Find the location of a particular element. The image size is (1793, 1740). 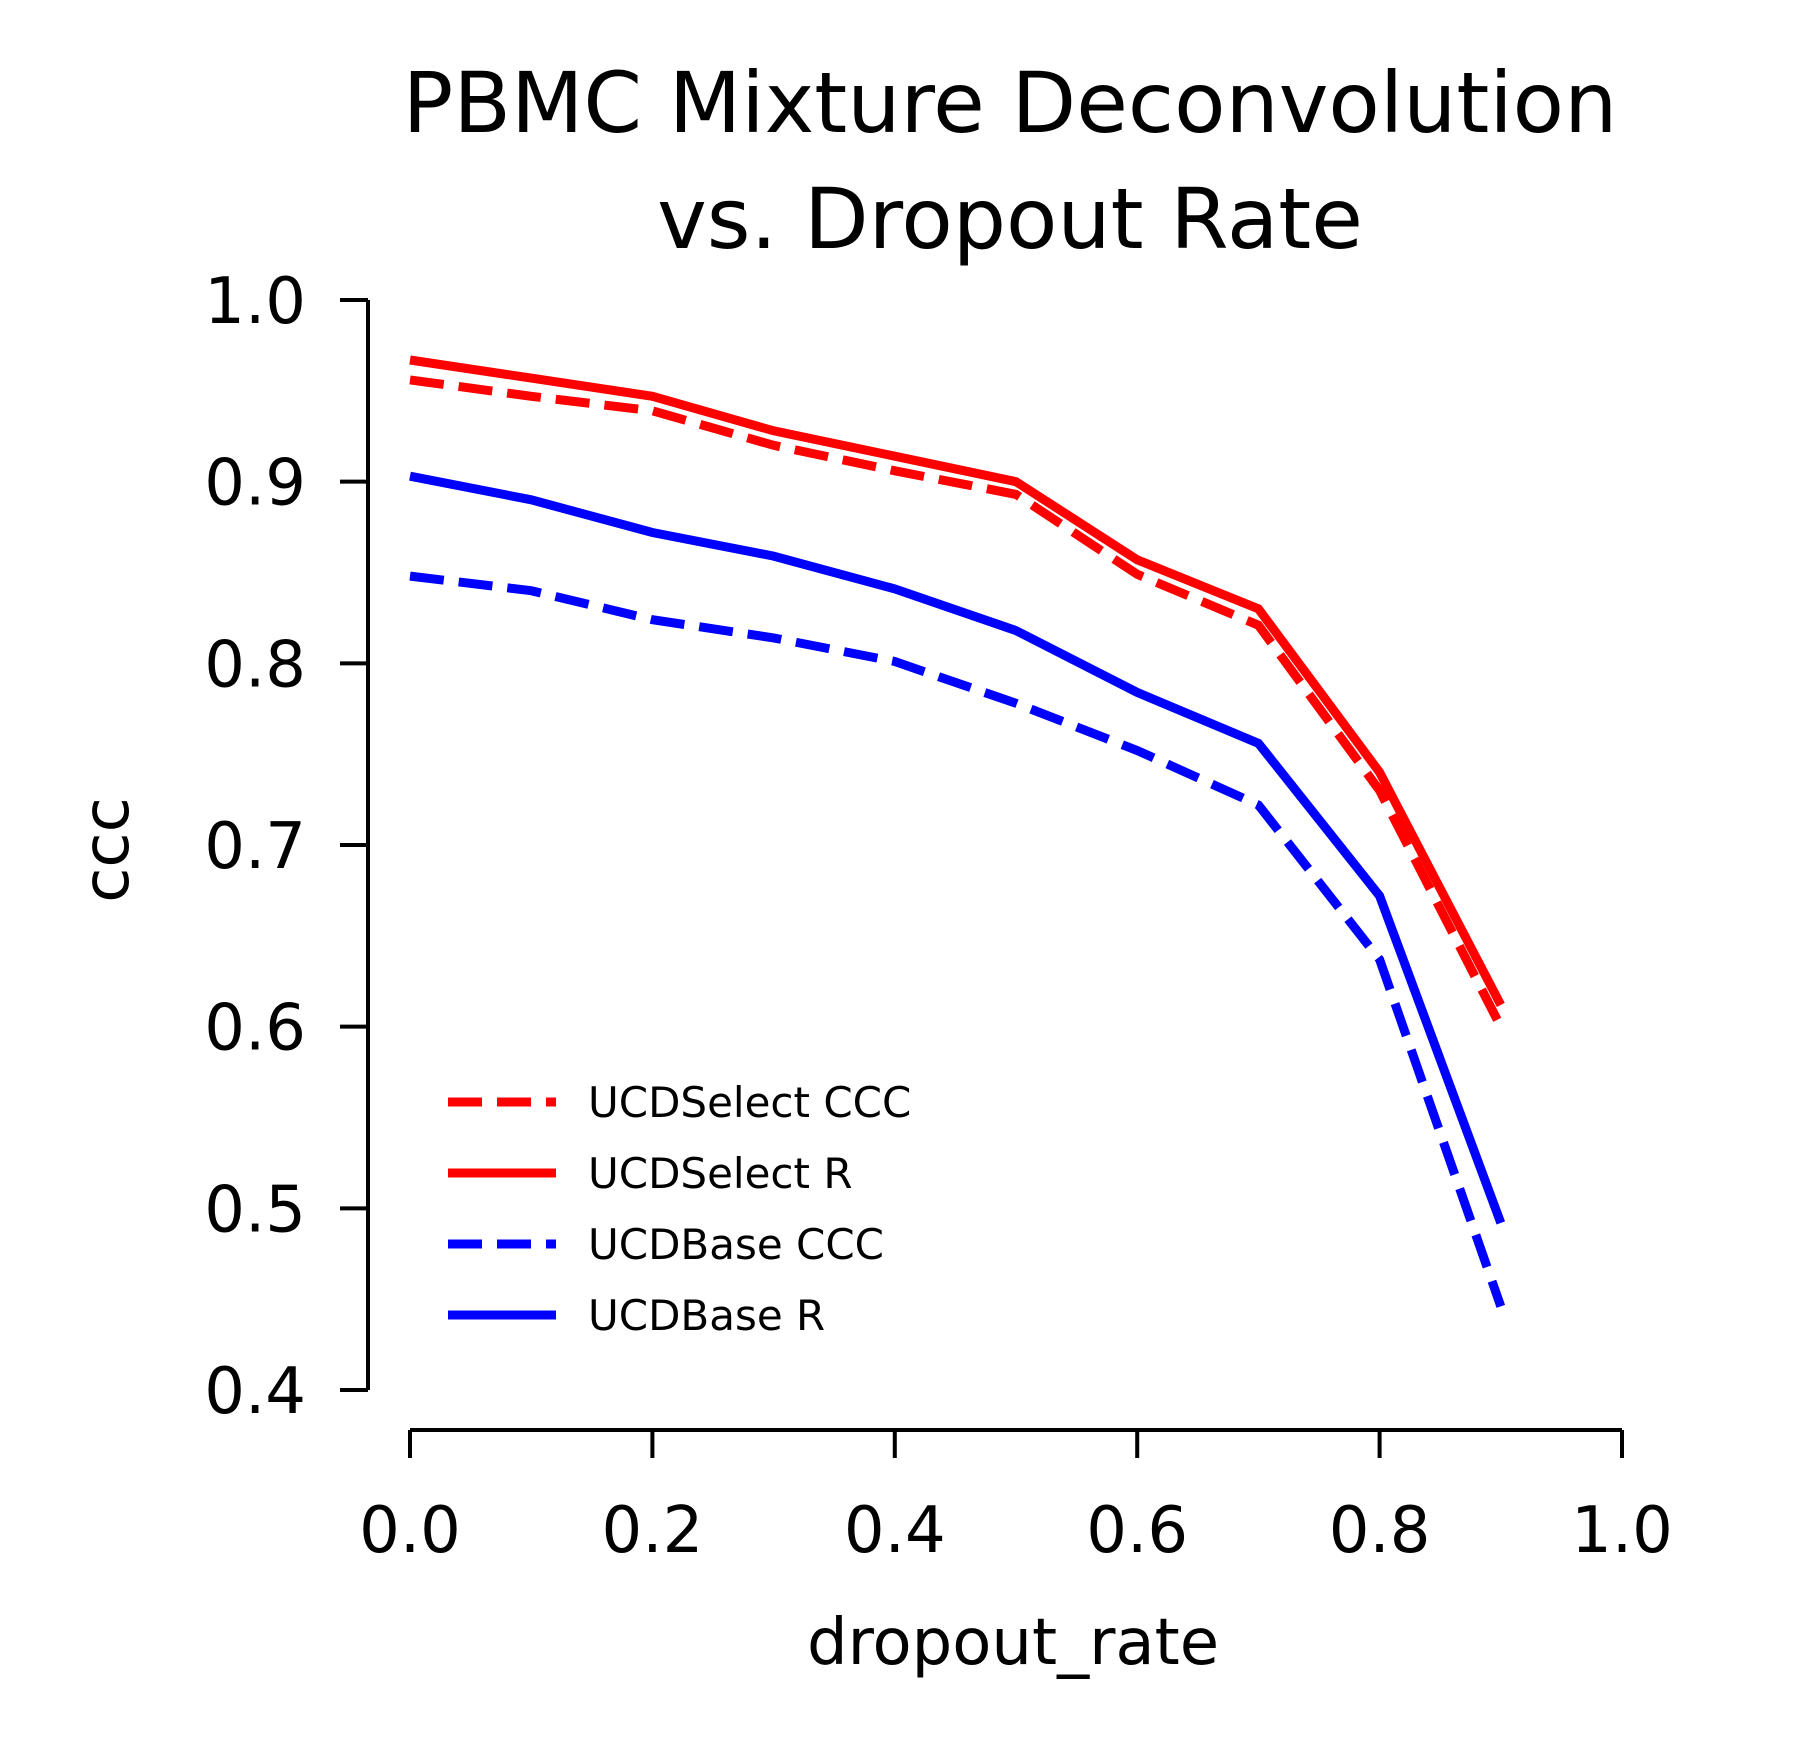

chart-title-line-2: vs. Dropout Rate is located at coordinates (1010, 219).